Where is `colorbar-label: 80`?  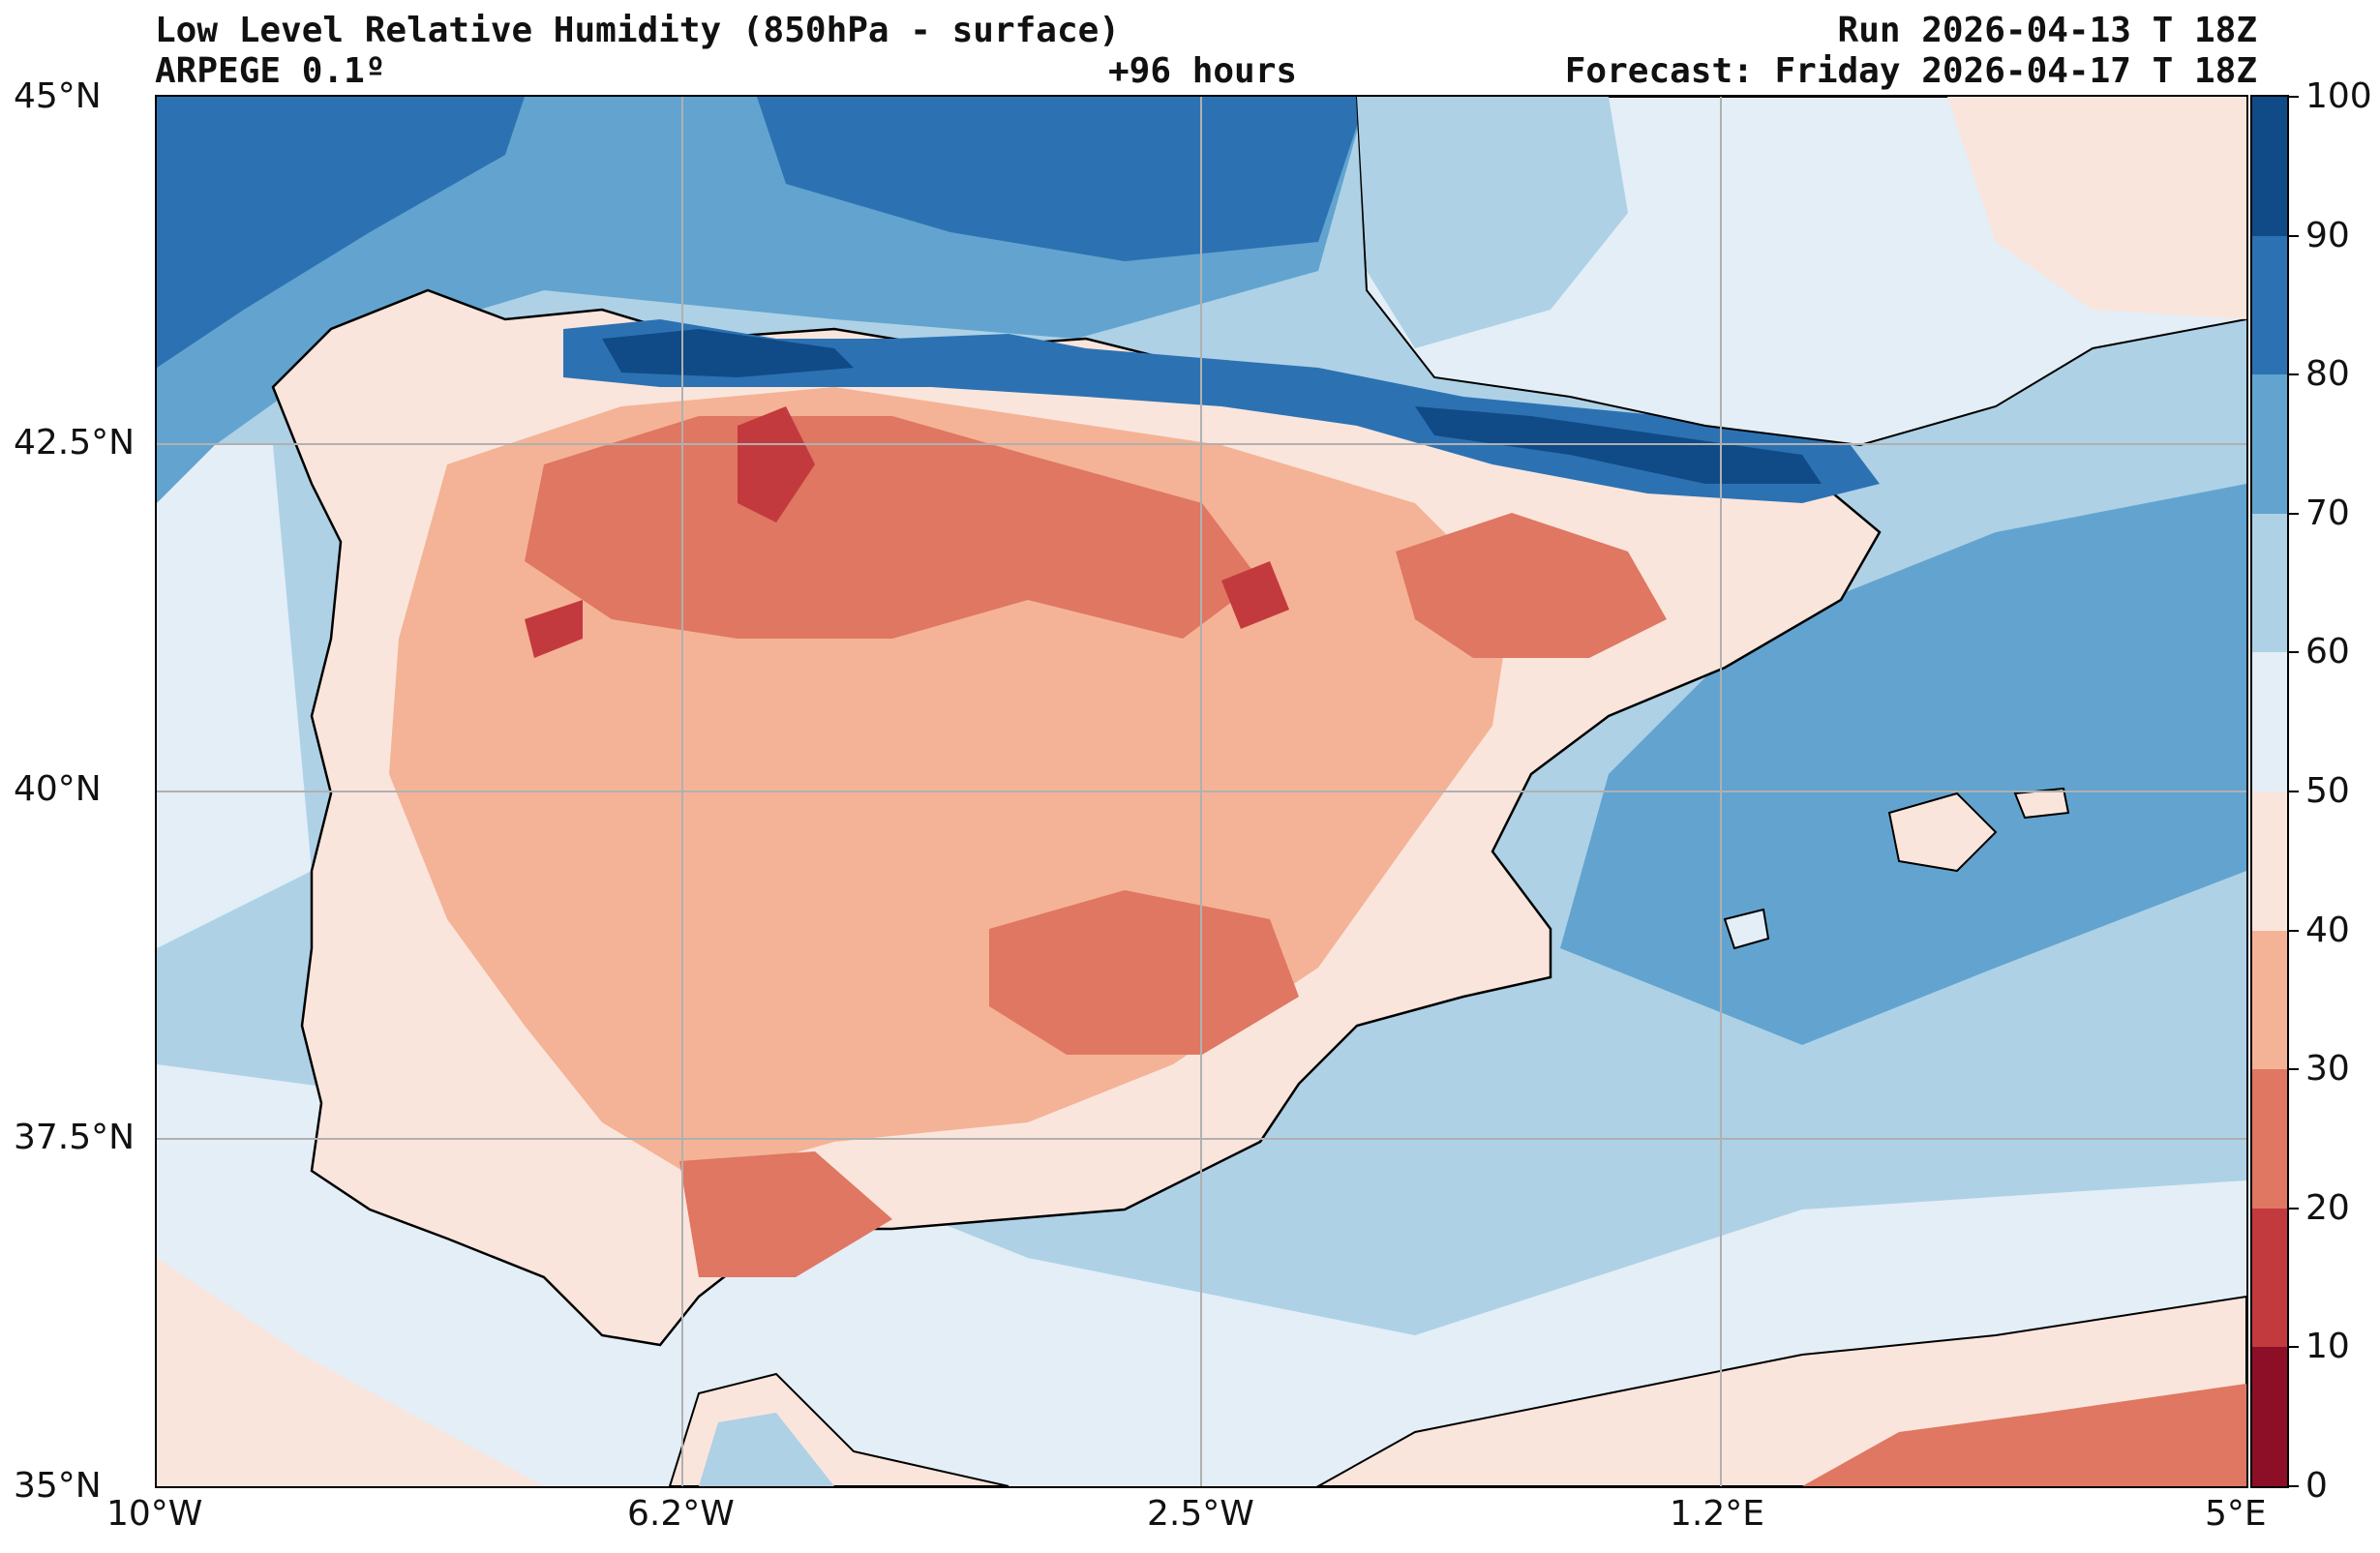
colorbar-label: 80 is located at coordinates (2327, 374).